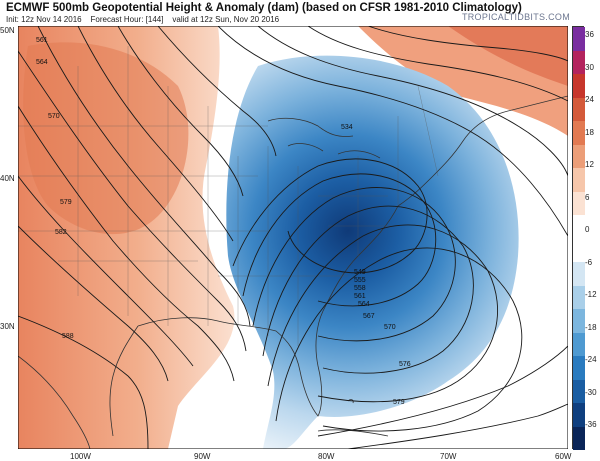 The image size is (600, 461). I want to click on contour-label: 555, so click(360, 280).